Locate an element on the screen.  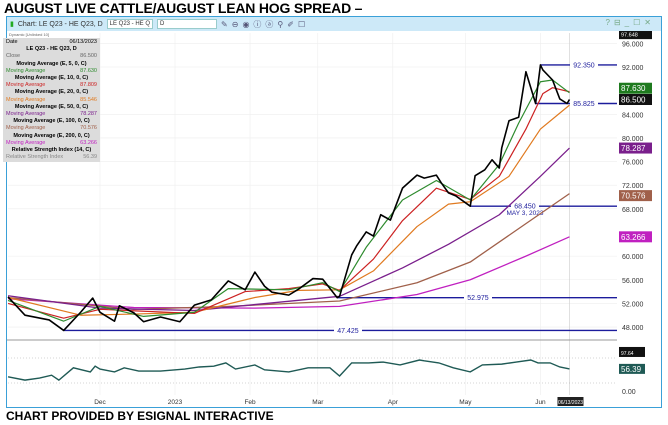
y-tick-label: 72.000 is located at coordinates (633, 186).